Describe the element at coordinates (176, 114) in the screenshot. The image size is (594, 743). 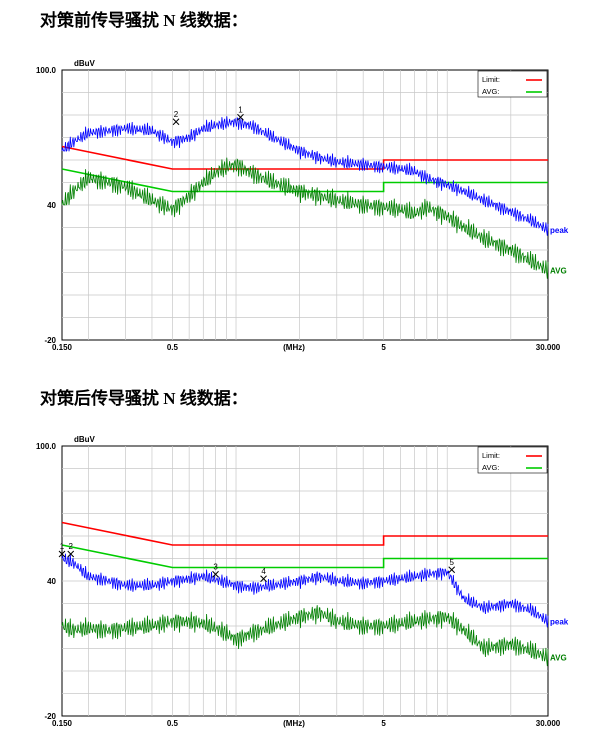
I see `before-marker-label: 2` at that location.